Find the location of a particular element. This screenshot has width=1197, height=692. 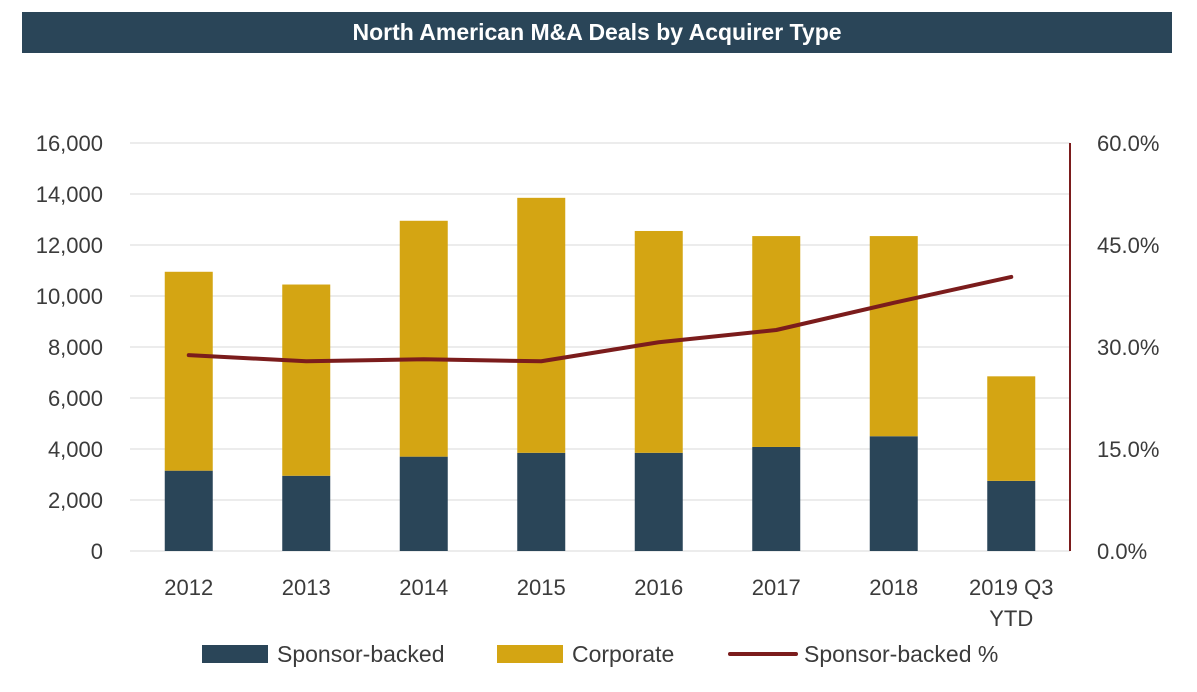

x-tick-label: 2019 Q3 is located at coordinates (1011, 587).